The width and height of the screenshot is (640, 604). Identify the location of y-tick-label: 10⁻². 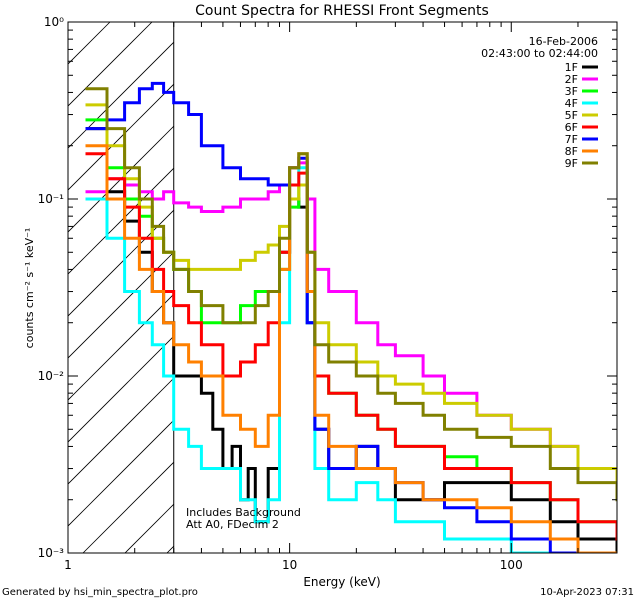
(51, 376).